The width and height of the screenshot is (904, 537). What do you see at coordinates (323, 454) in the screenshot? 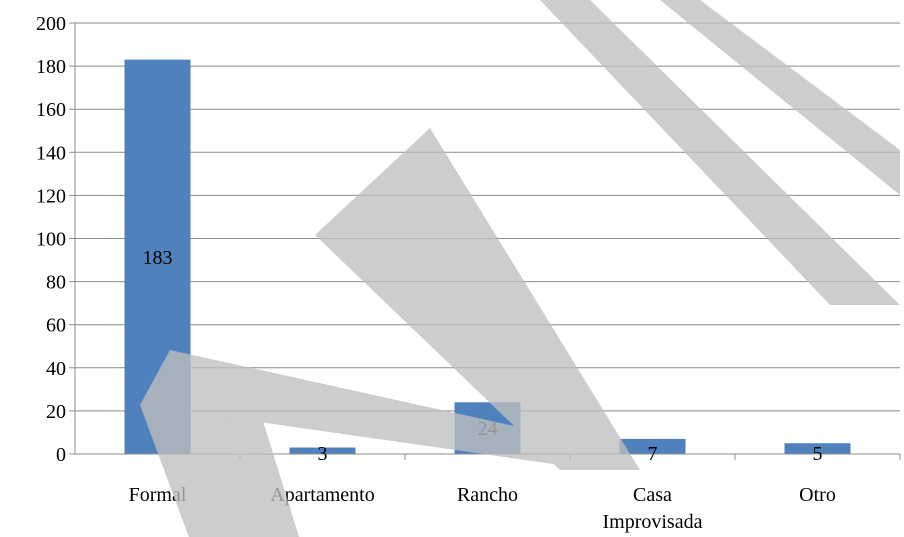
I see `data-label: 3` at bounding box center [323, 454].